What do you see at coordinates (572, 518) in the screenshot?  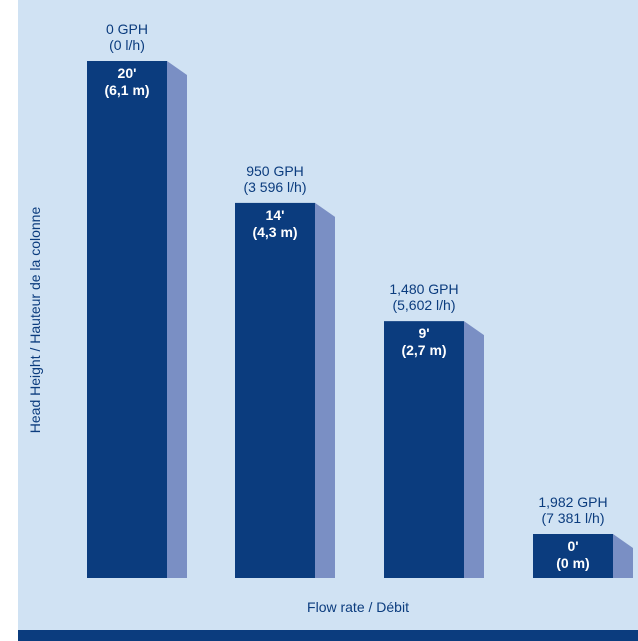 I see `flow-label-lph-4: (7 381 l/h)` at bounding box center [572, 518].